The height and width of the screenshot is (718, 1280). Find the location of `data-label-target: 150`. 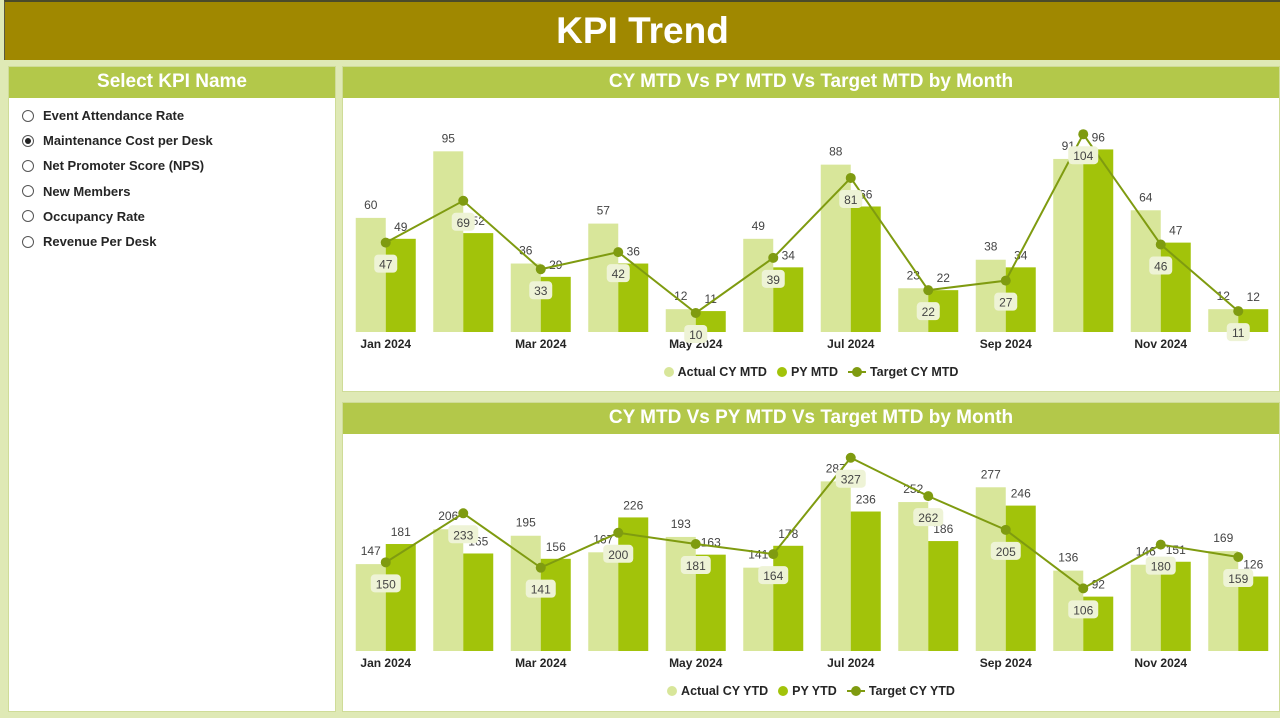

data-label-target: 150 is located at coordinates (386, 584).